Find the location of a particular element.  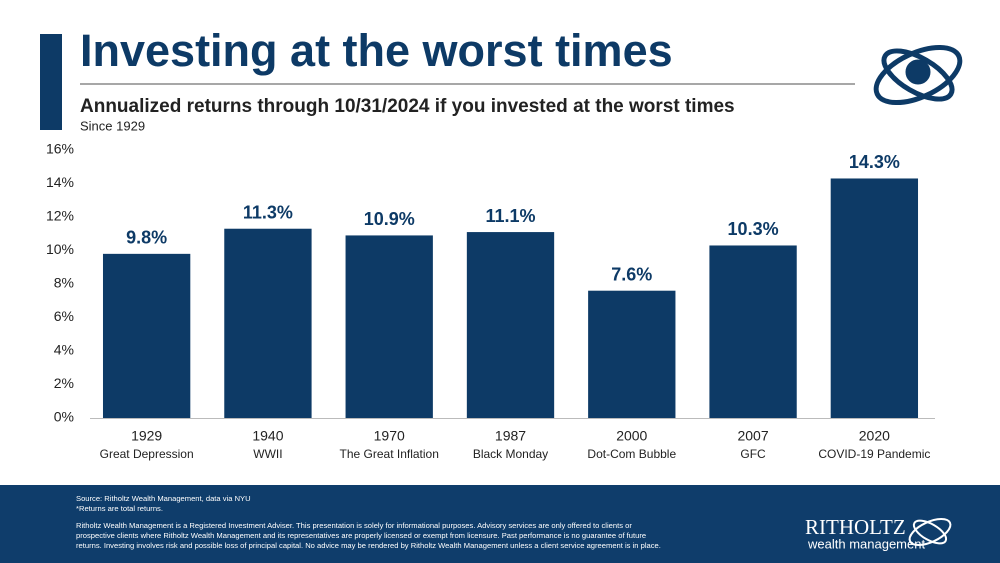

value-label: 10.3% is located at coordinates (753, 229).